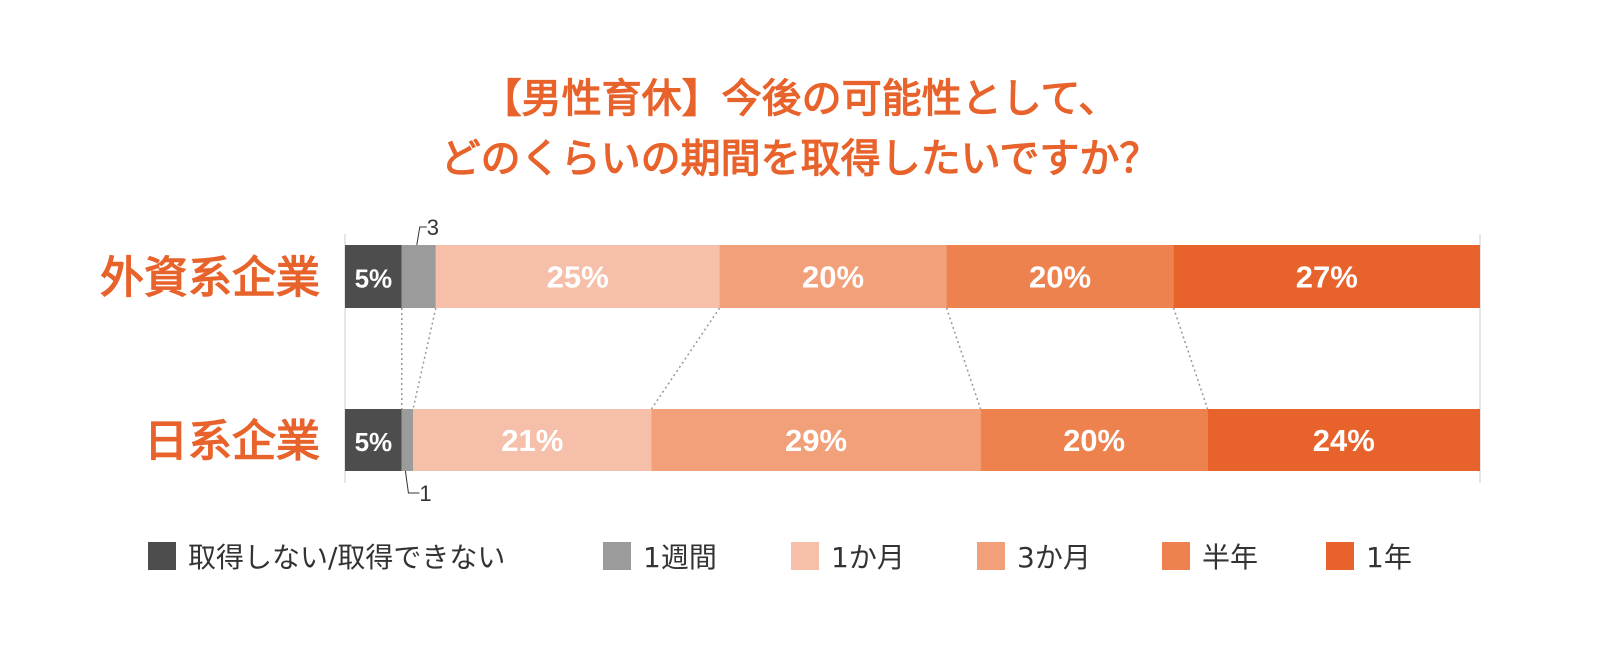 This screenshot has height=652, width=1601. Describe the element at coordinates (800, 129) in the screenshot. I see `chart-title: 【男性育休】今後の可能性として、 どのくらいの期間を取得したいですか？` at that location.